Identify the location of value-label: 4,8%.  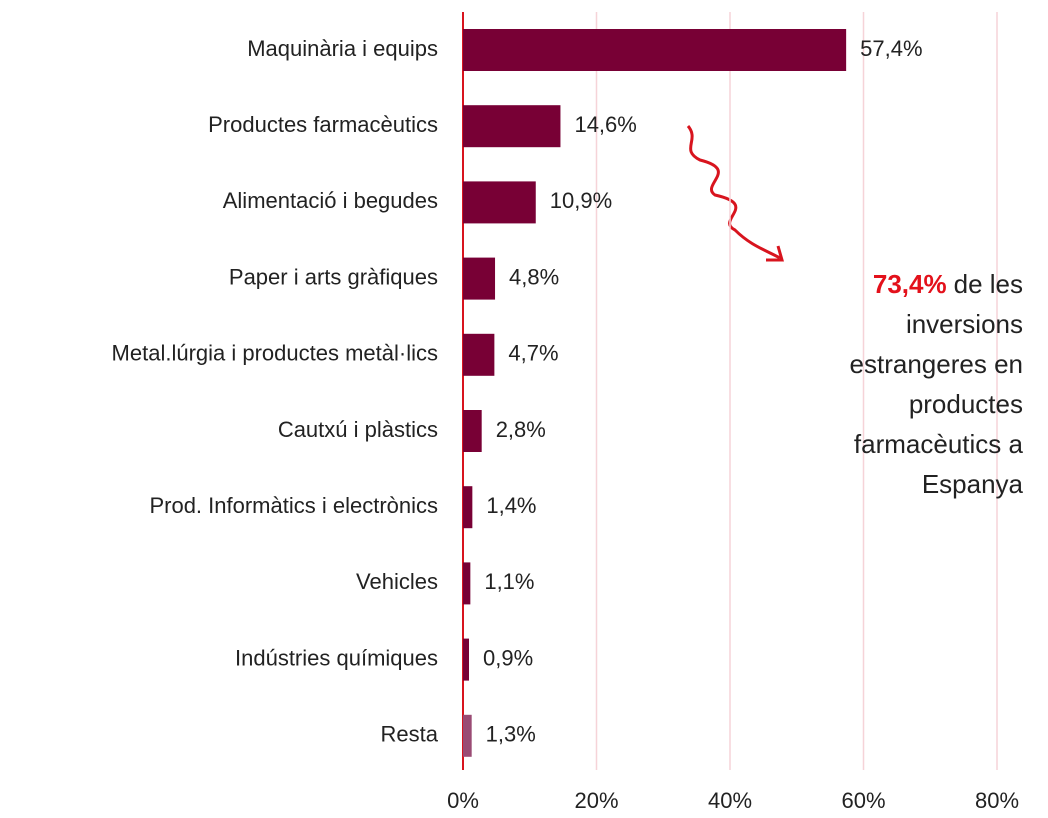
(534, 276).